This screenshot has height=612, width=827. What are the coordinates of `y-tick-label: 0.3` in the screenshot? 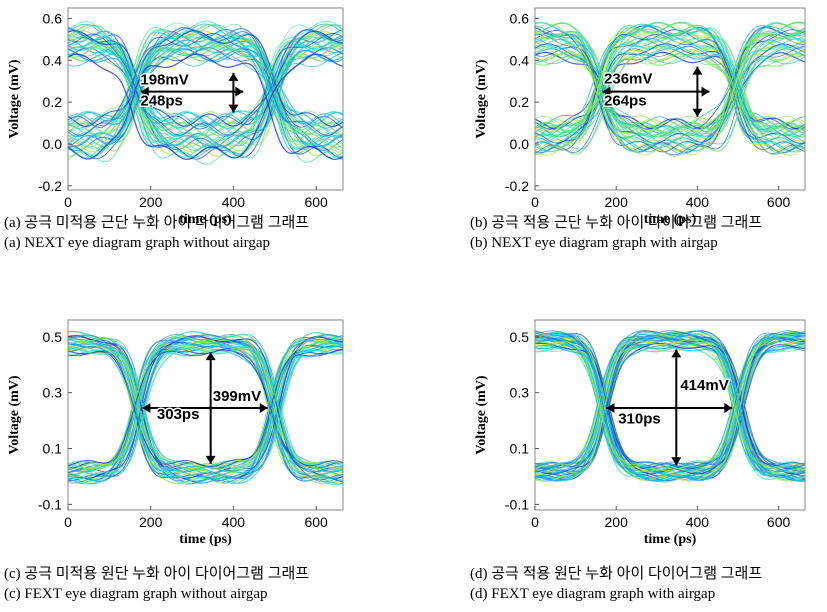 It's located at (53, 393).